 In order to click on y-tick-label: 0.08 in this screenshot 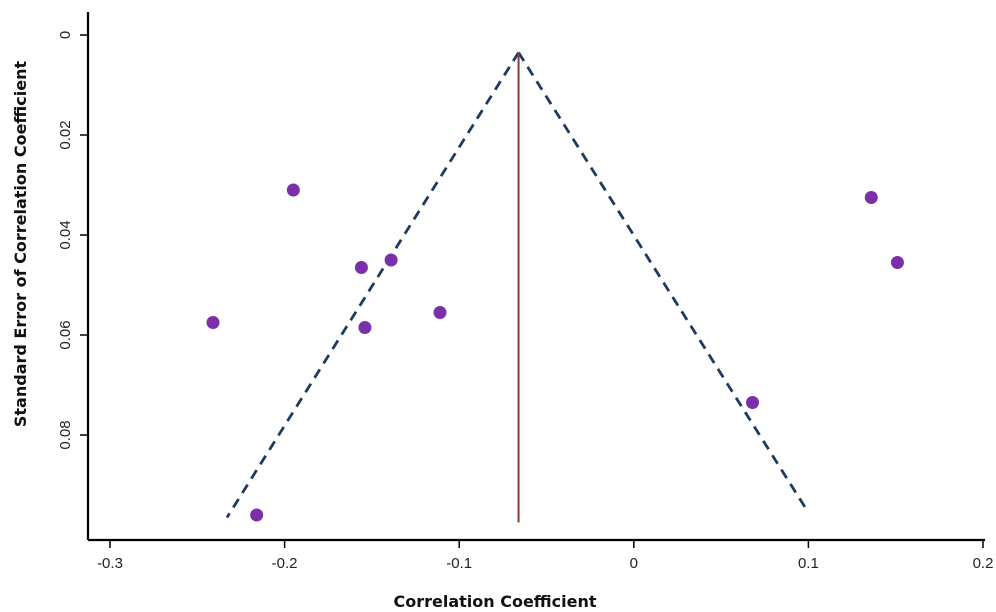, I will do `click(65, 434)`.